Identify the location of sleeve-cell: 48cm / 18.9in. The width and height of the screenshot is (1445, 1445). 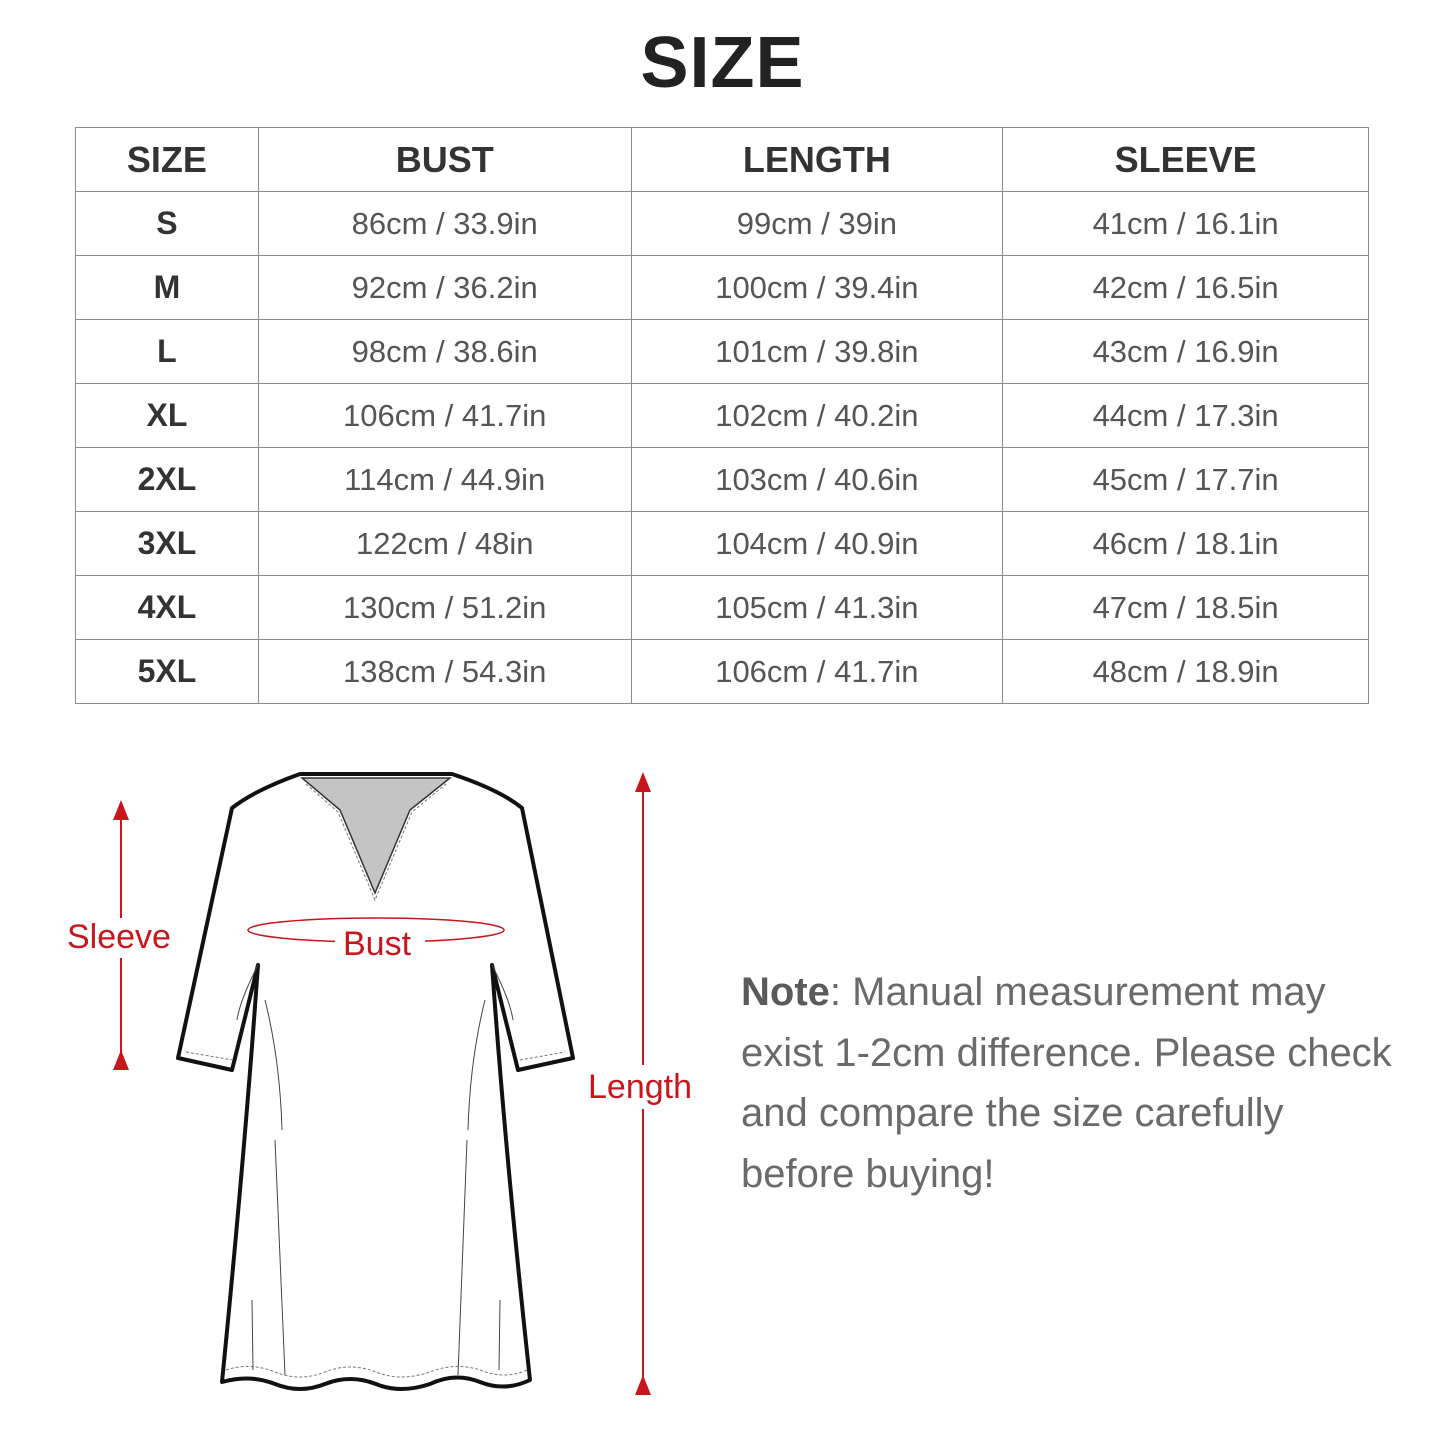
(1185, 671).